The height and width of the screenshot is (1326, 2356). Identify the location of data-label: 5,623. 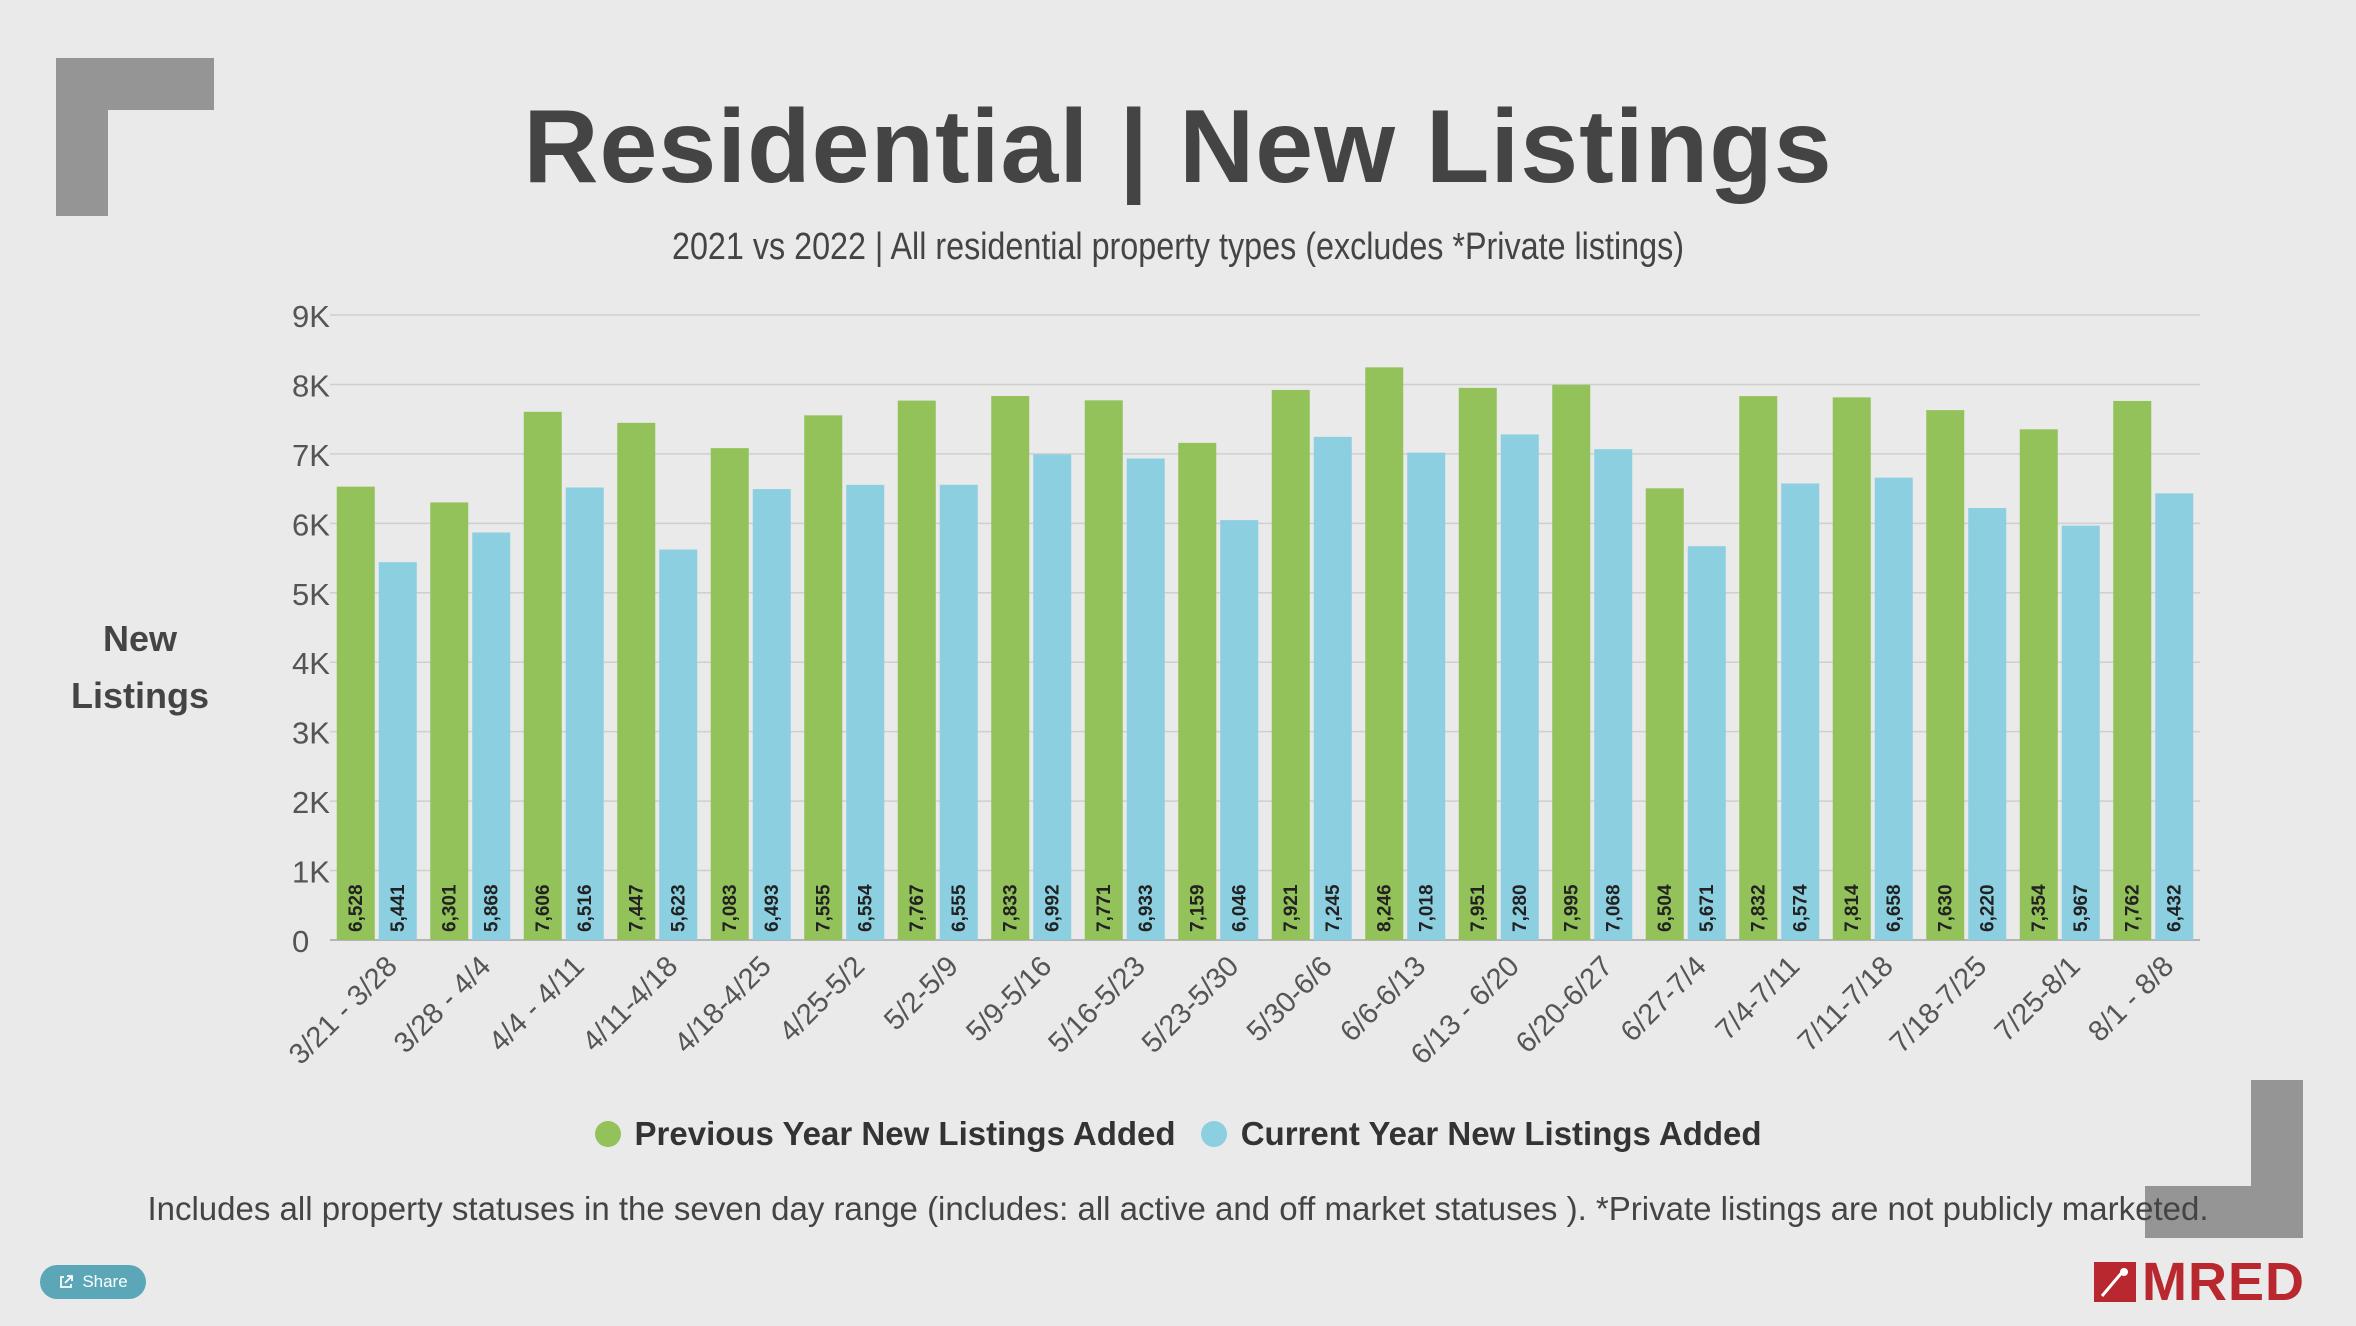
(678, 908).